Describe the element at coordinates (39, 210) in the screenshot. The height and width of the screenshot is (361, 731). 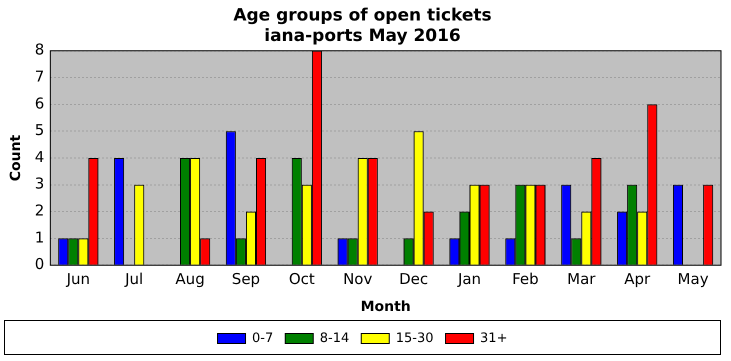
I see `y-tick-label: 2` at that location.